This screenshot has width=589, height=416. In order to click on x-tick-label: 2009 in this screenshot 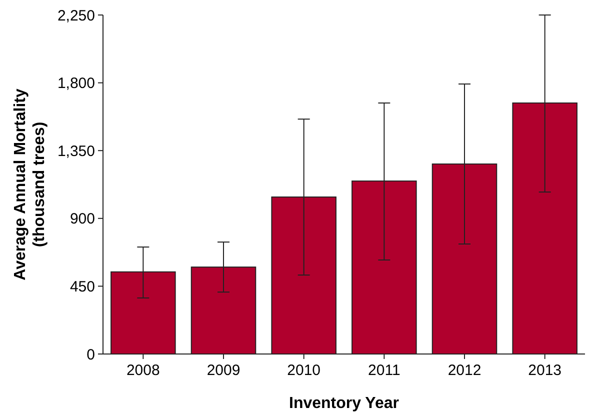, I will do `click(223, 370)`.